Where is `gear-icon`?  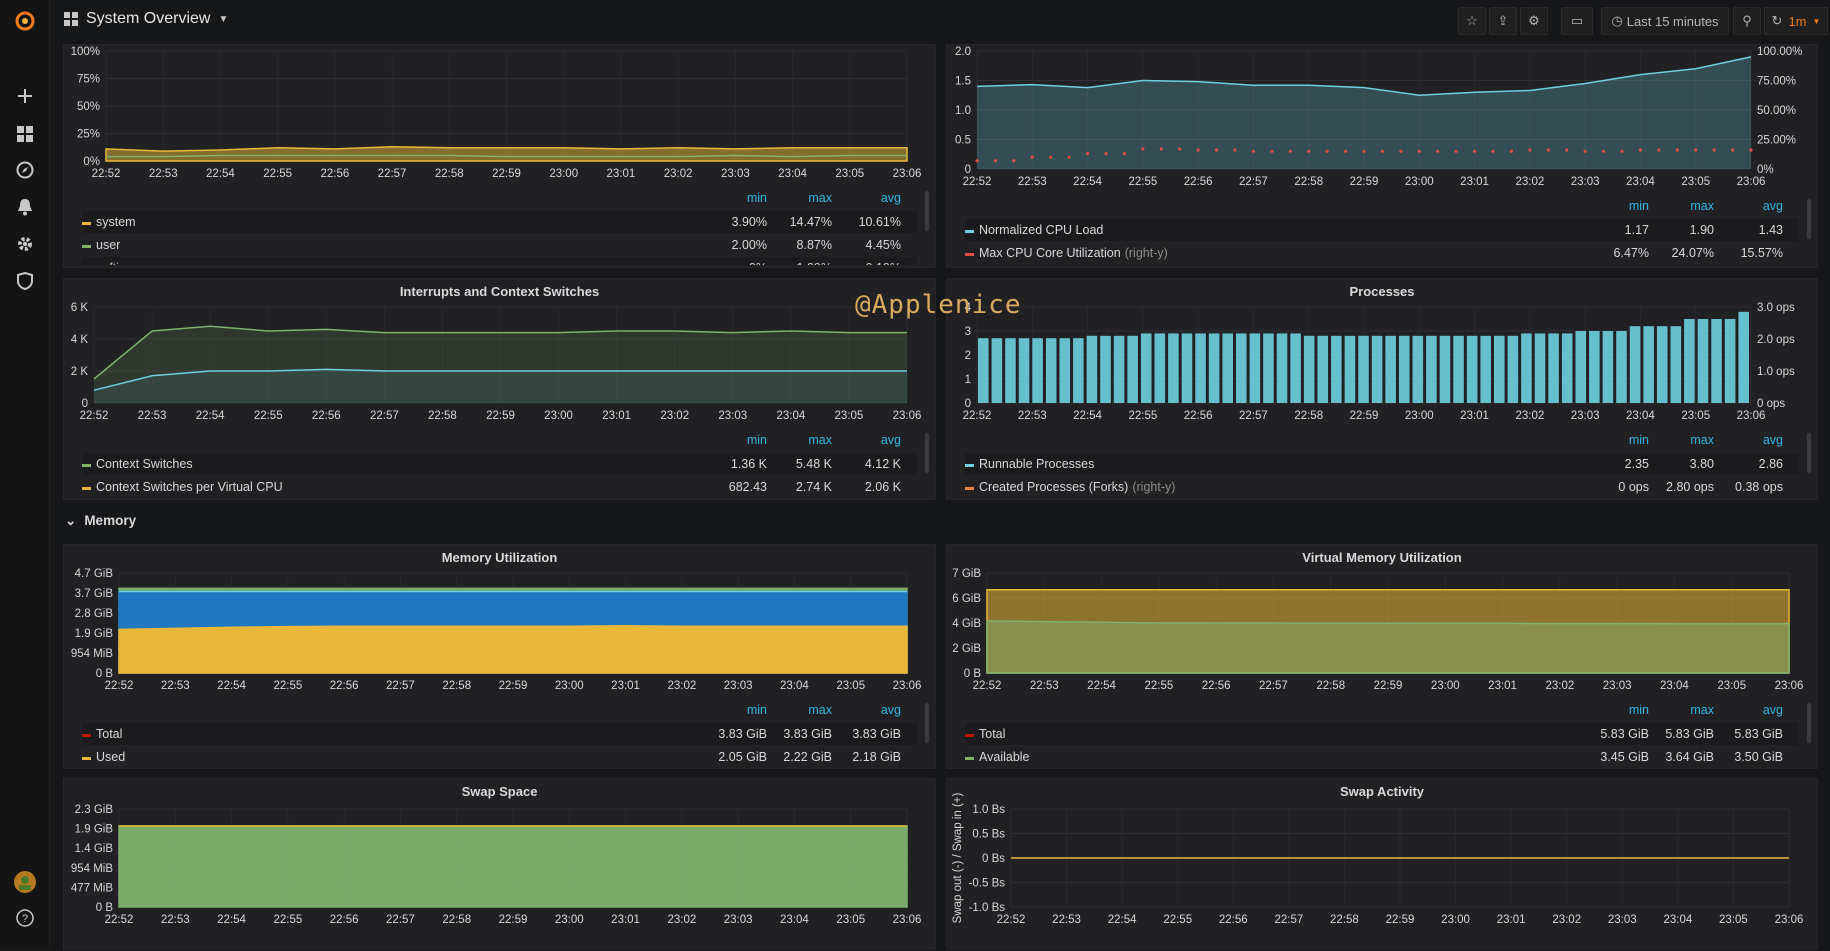 gear-icon is located at coordinates (25, 244).